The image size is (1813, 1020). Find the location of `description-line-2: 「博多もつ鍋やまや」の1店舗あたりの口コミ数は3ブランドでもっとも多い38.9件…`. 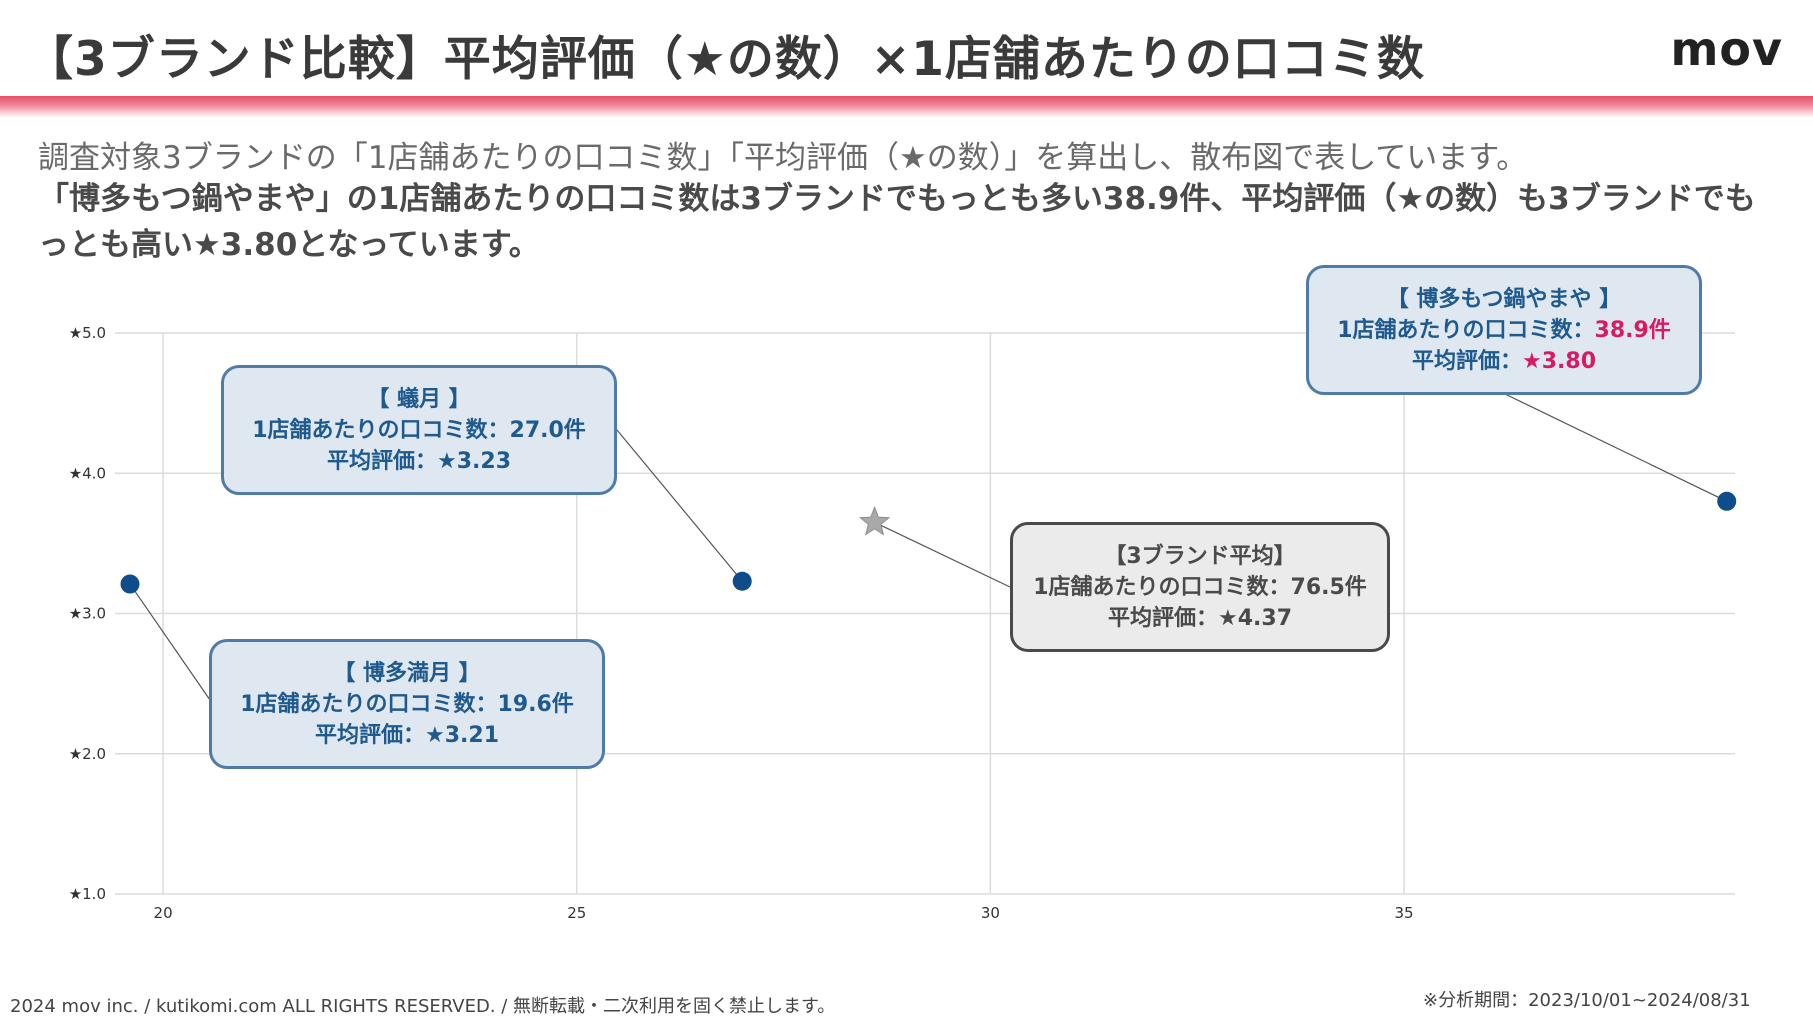

description-line-2: 「博多もつ鍋やまや」の1店舗あたりの口コミ数は3ブランドでもっとも多い38.9件… is located at coordinates (897, 222).